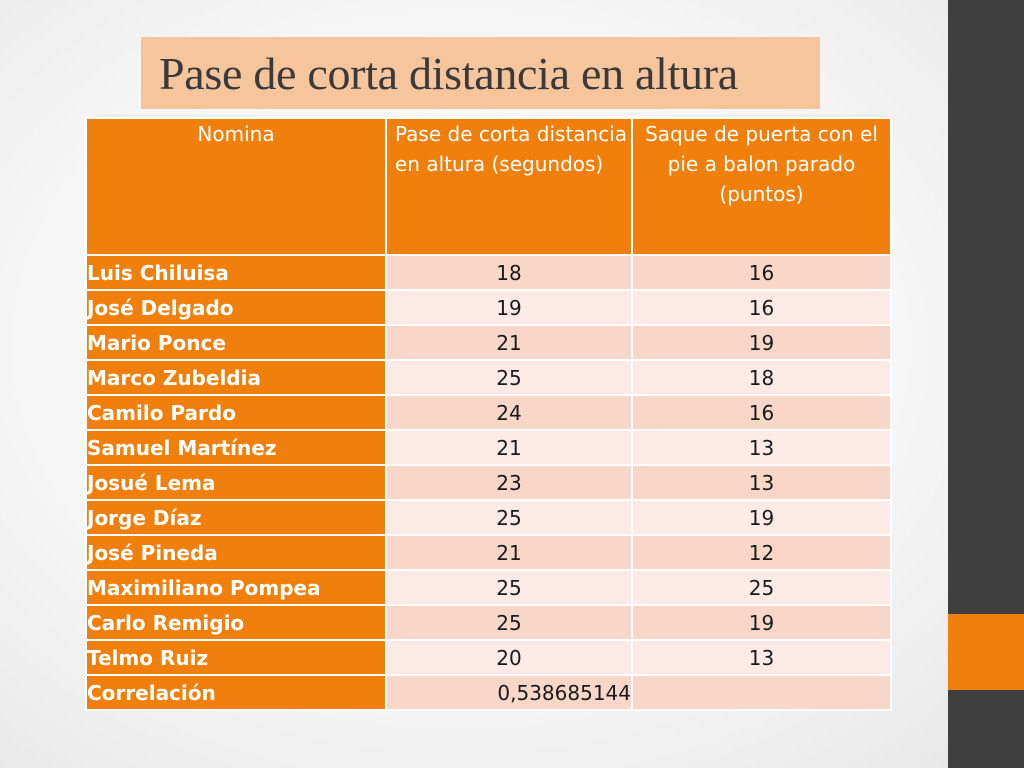  I want to click on title-box: Pase de corta distancia en altura, so click(480, 73).